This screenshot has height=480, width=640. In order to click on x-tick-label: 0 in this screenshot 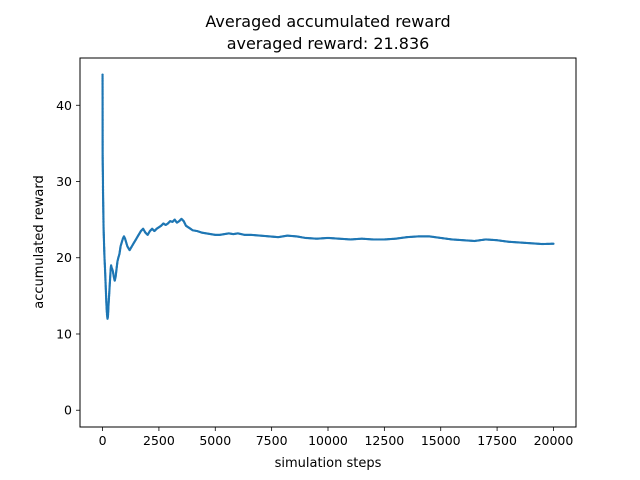, I will do `click(103, 440)`.